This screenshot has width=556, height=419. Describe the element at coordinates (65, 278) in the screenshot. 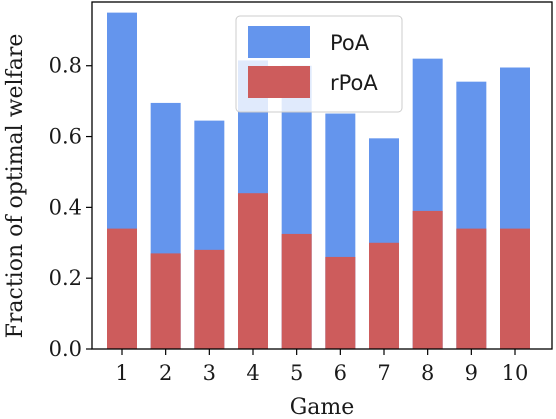

I see `y-tick-label: 0.2` at that location.